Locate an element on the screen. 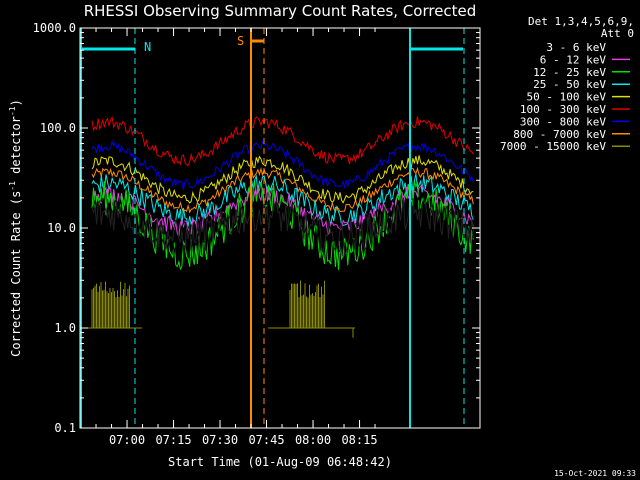 The width and height of the screenshot is (640, 480). legend-header-2: Att 0 is located at coordinates (617, 33).